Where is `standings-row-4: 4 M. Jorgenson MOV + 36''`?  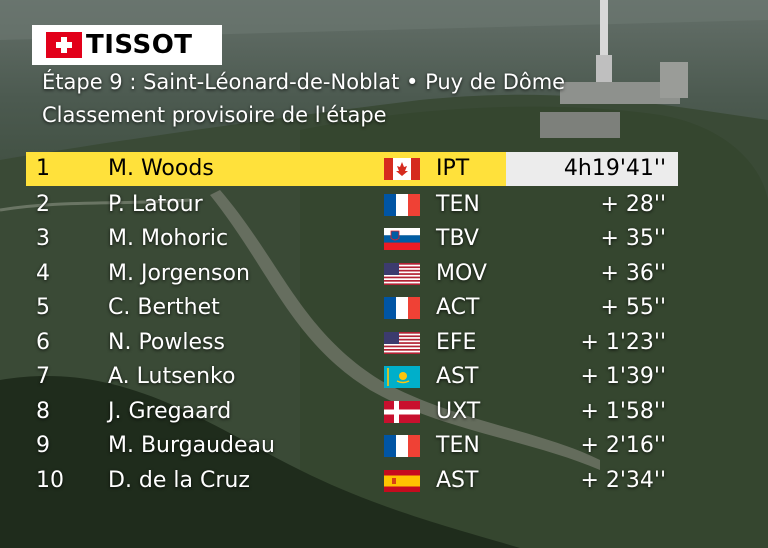 standings-row-4: 4 M. Jorgenson MOV + 36'' is located at coordinates (352, 274).